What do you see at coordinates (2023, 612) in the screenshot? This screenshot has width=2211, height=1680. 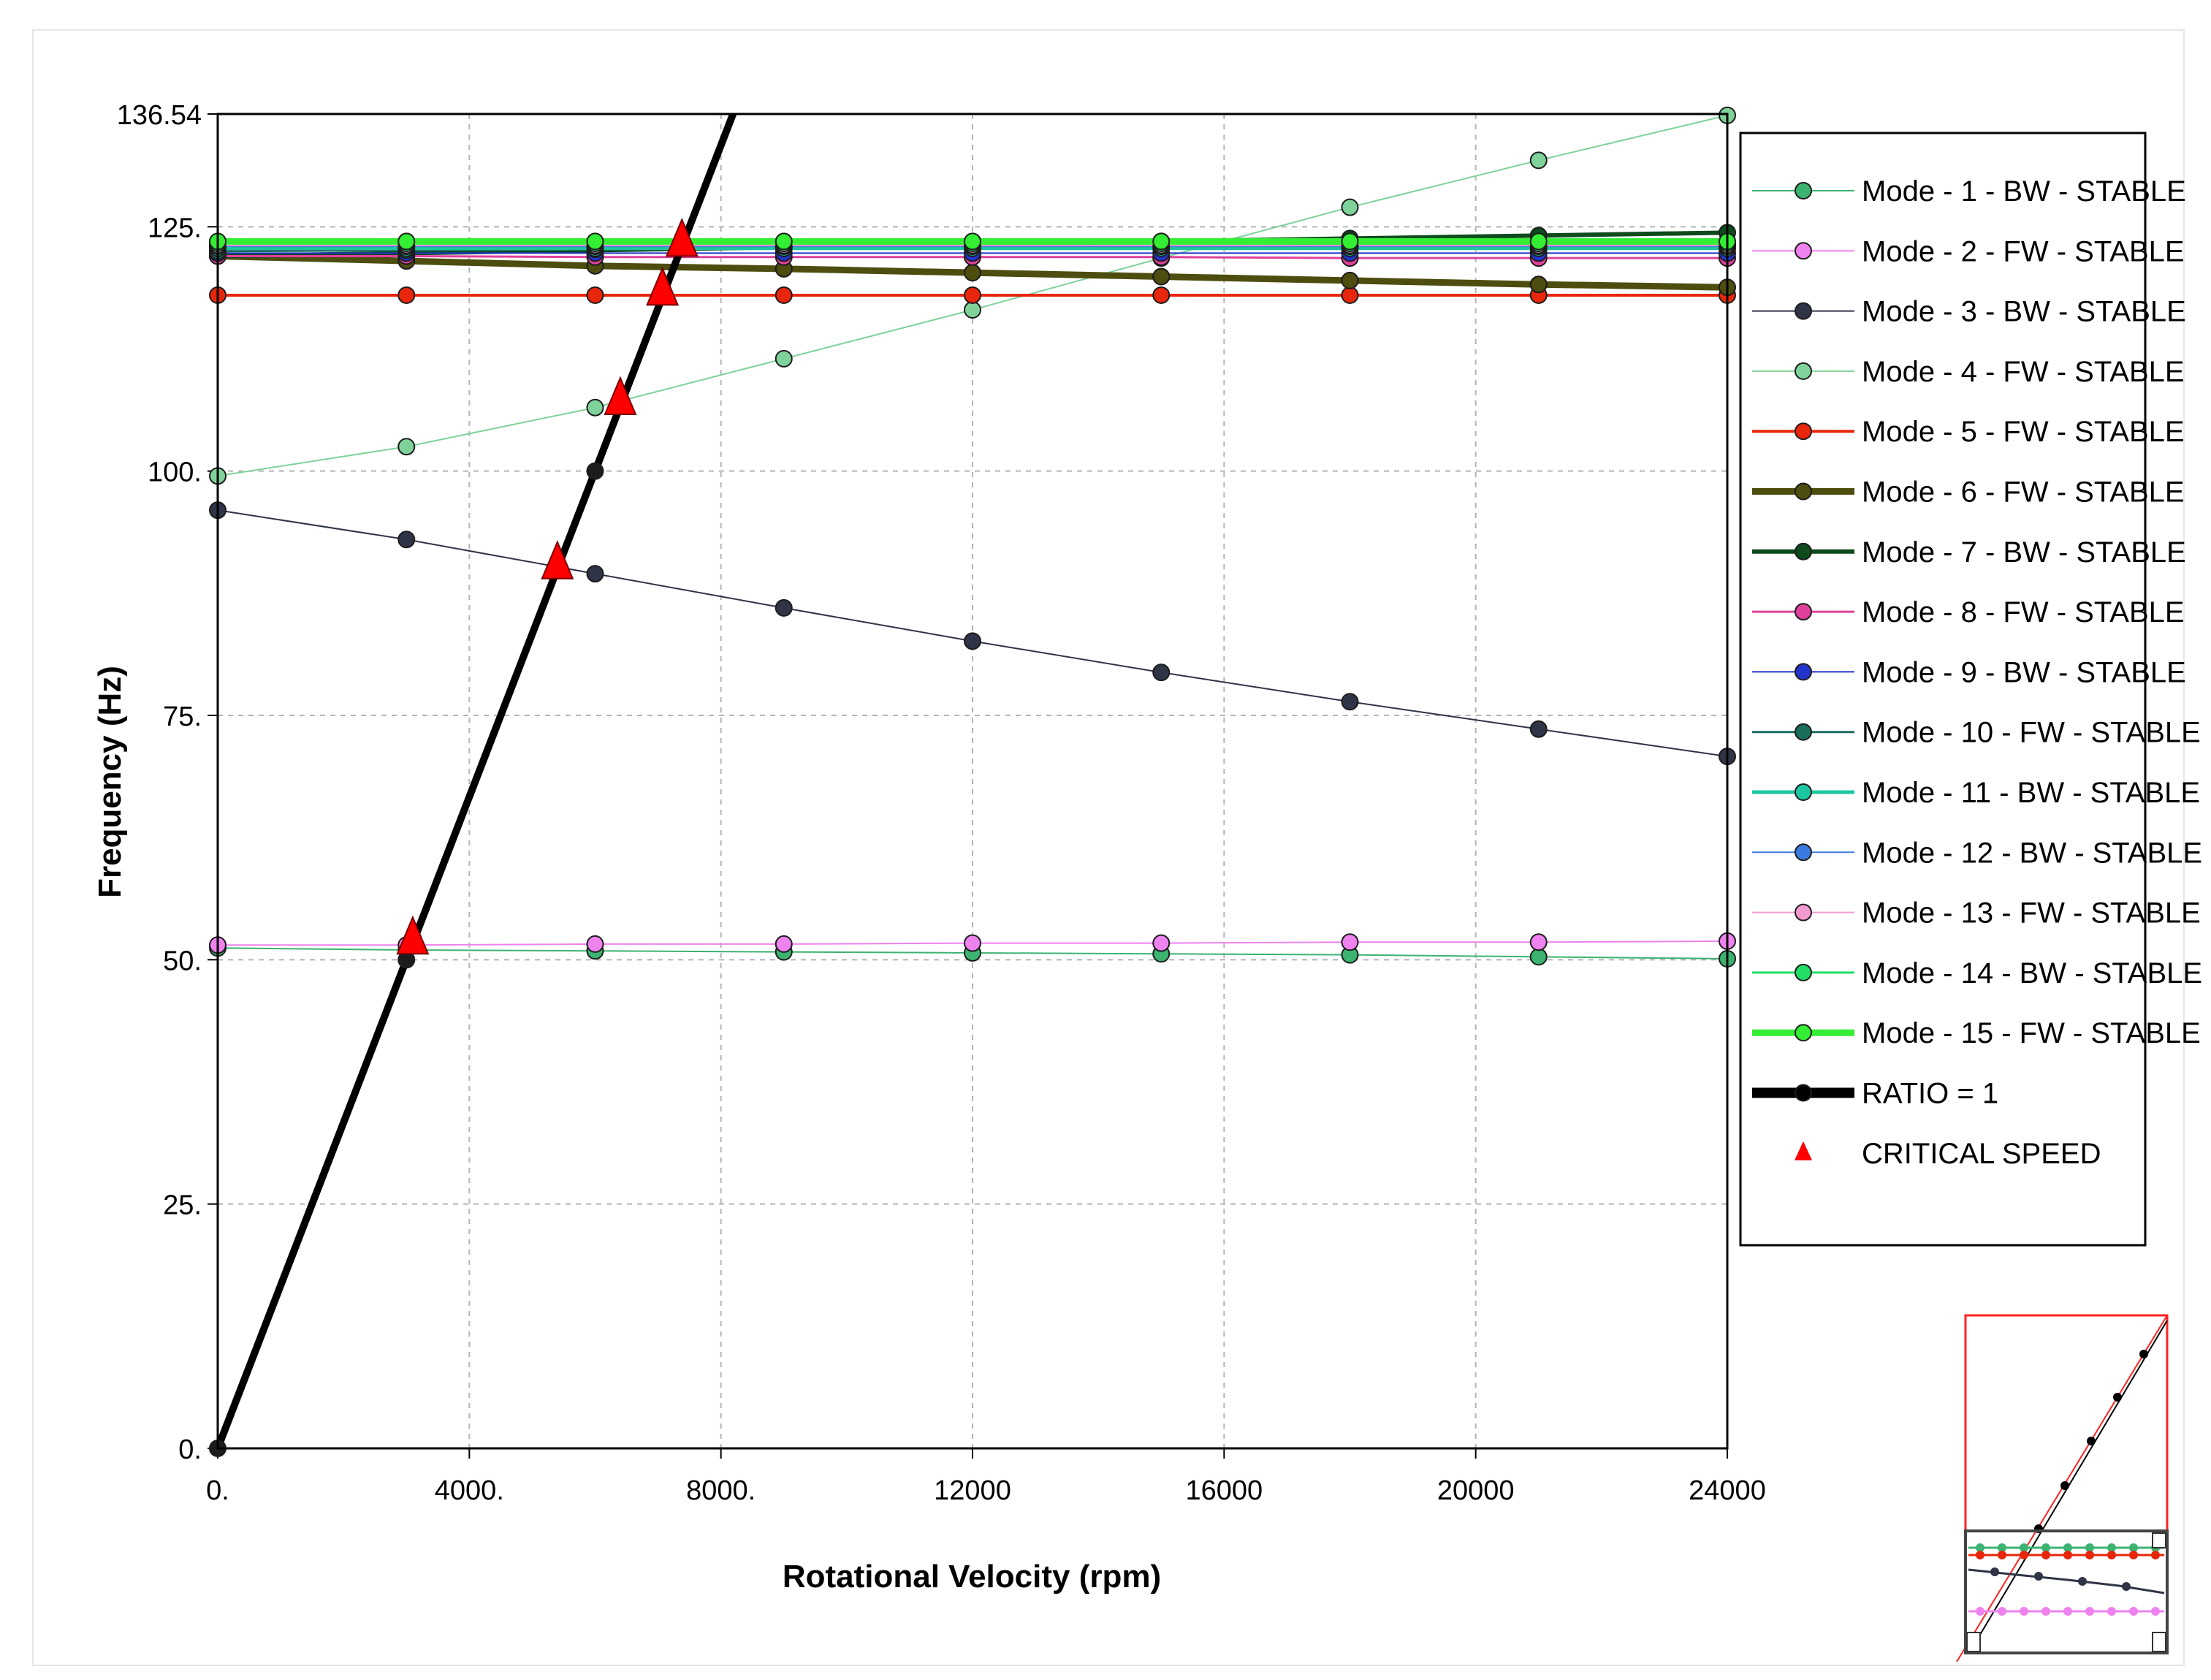 I see `legend-label: Mode - 8 - FW - STABLE` at bounding box center [2023, 612].